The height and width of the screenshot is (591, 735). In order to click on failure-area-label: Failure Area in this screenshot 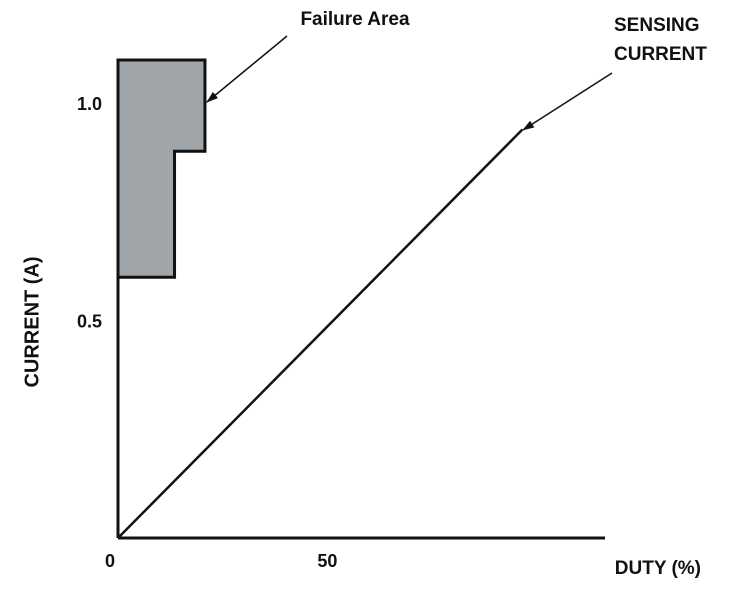, I will do `click(355, 19)`.